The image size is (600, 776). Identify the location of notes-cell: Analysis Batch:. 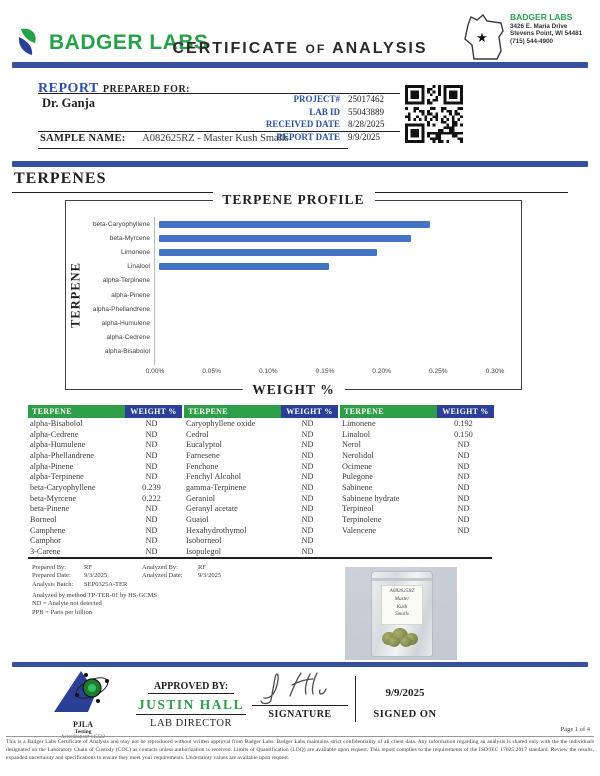
(53, 584).